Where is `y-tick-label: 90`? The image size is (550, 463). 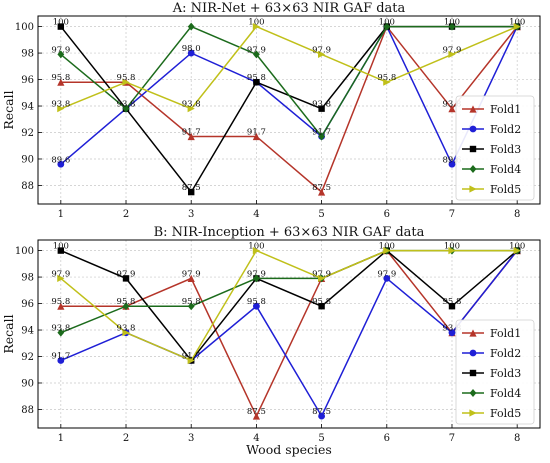
y-tick-label: 90 is located at coordinates (27, 159).